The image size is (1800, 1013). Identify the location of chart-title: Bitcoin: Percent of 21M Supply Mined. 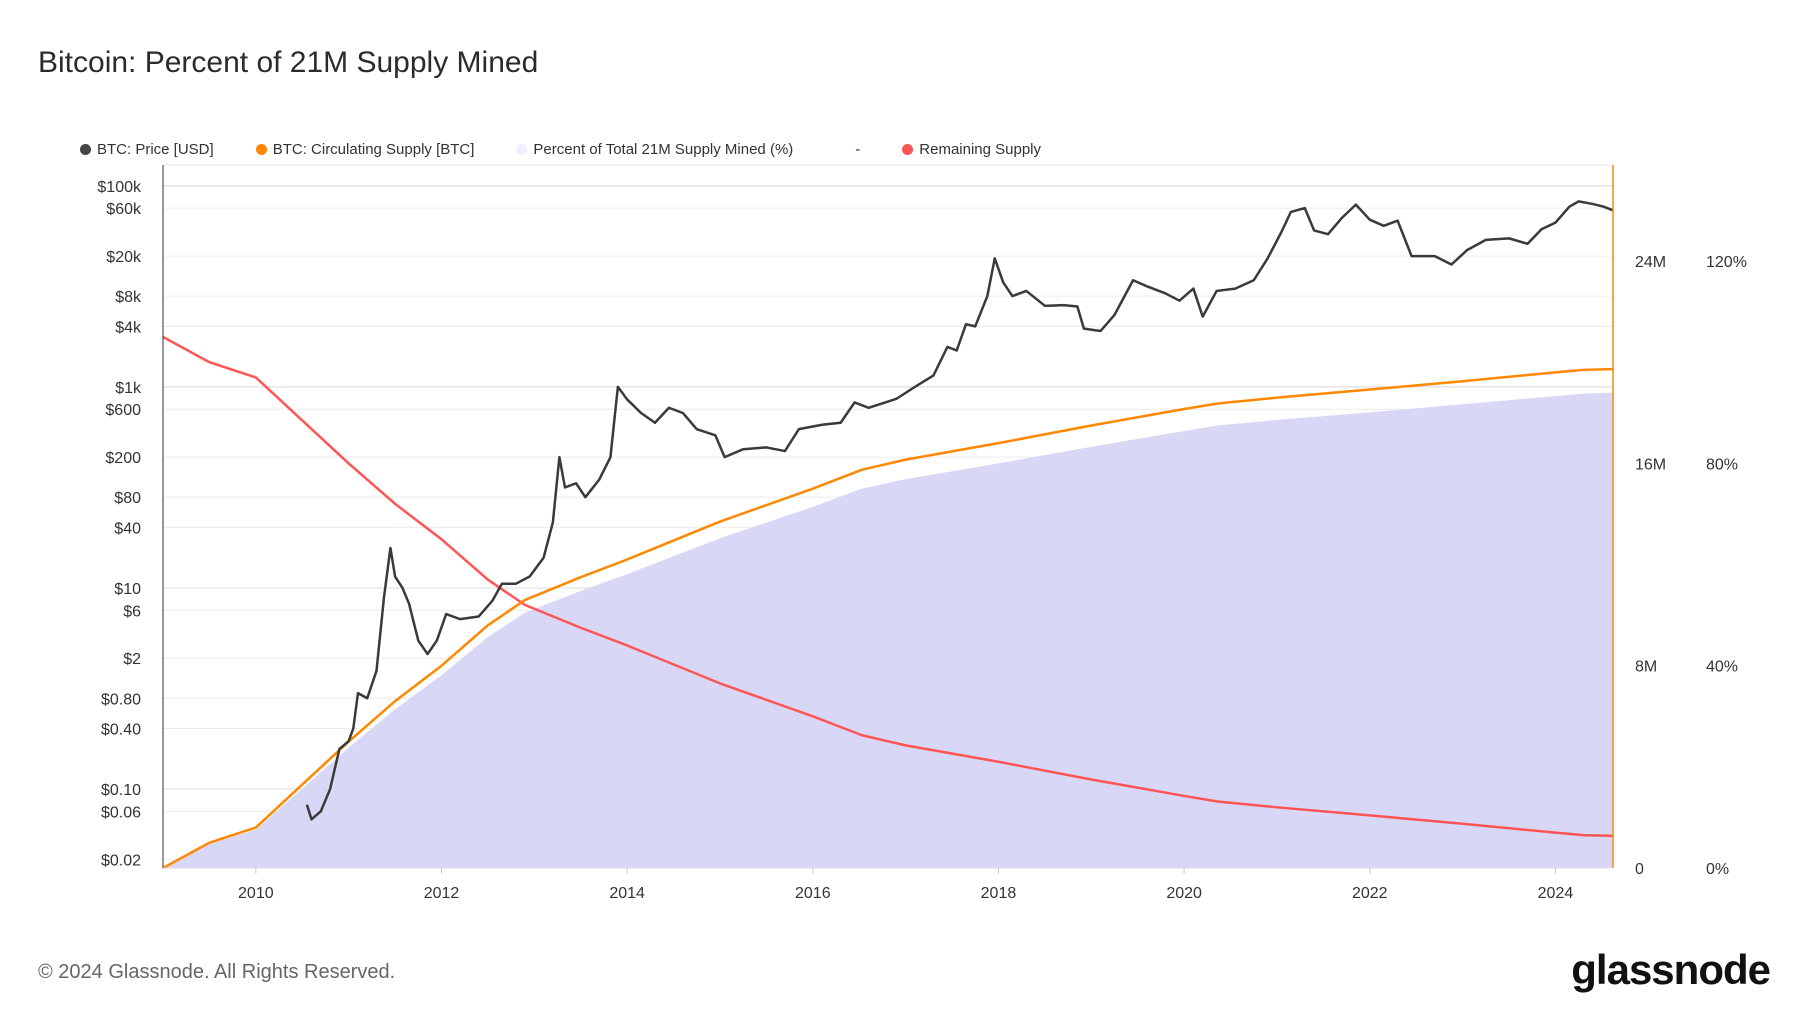
(288, 62).